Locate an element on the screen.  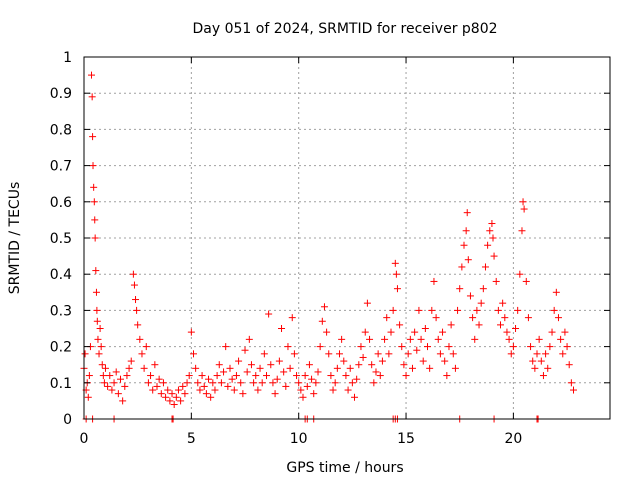
y-tick-label: 0.8 is located at coordinates (61, 130).